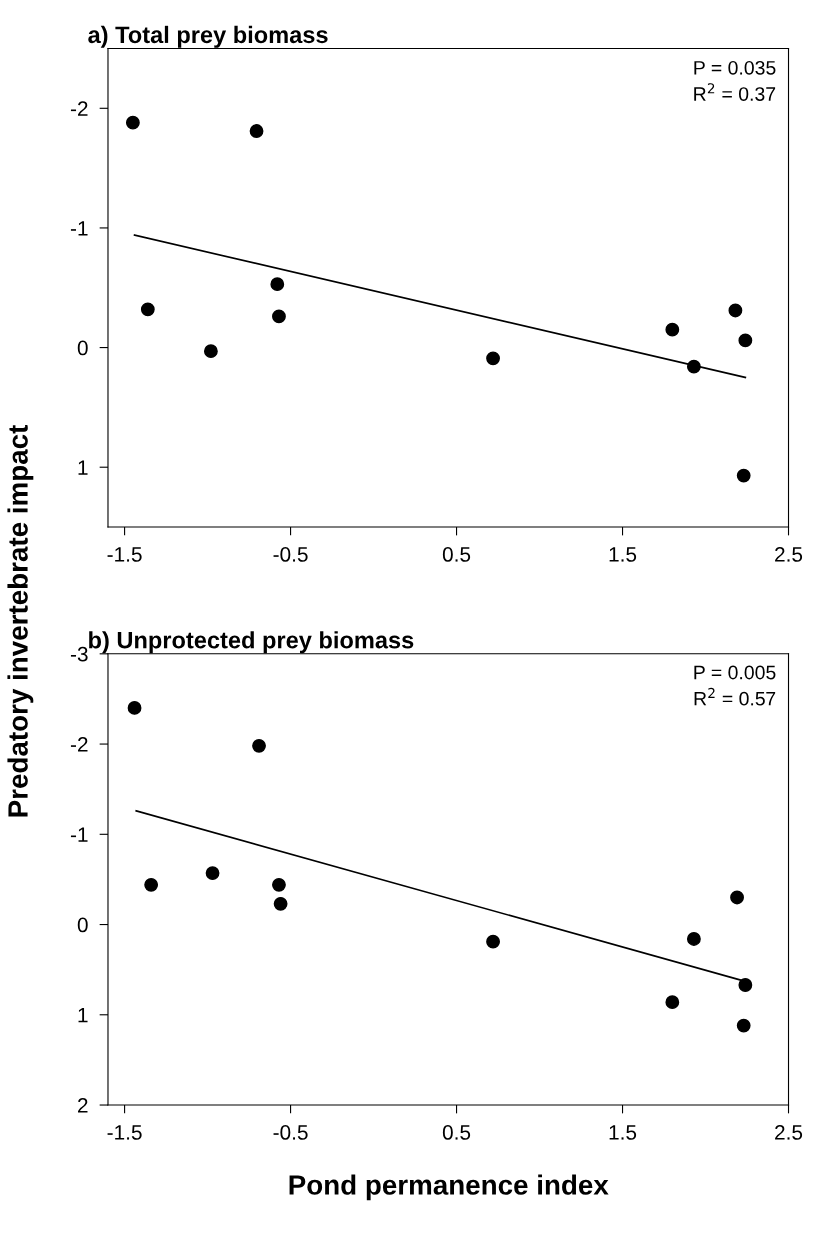 Image resolution: width=815 pixels, height=1243 pixels. What do you see at coordinates (251, 642) in the screenshot?
I see `chart-title: b) Unprotected prey biomass` at bounding box center [251, 642].